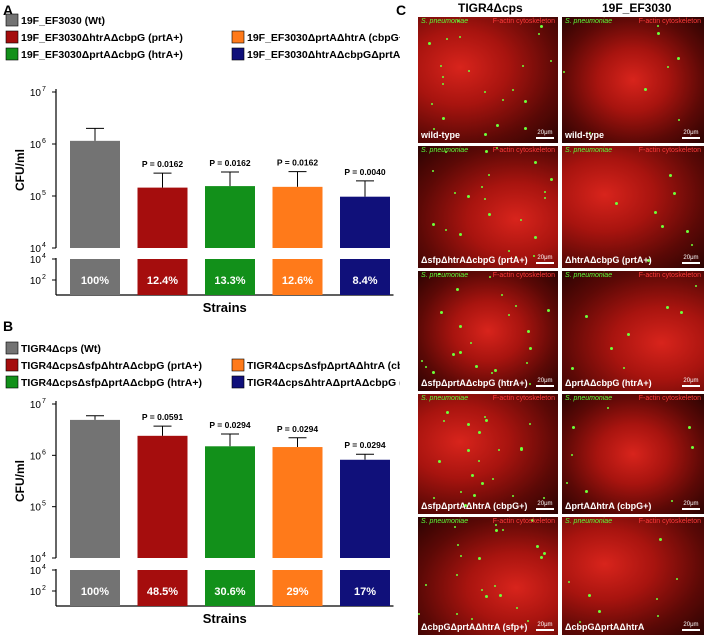  Describe the element at coordinates (61, 349) in the screenshot. I see `legend-label: TIGR4Δcps (Wt)` at that location.